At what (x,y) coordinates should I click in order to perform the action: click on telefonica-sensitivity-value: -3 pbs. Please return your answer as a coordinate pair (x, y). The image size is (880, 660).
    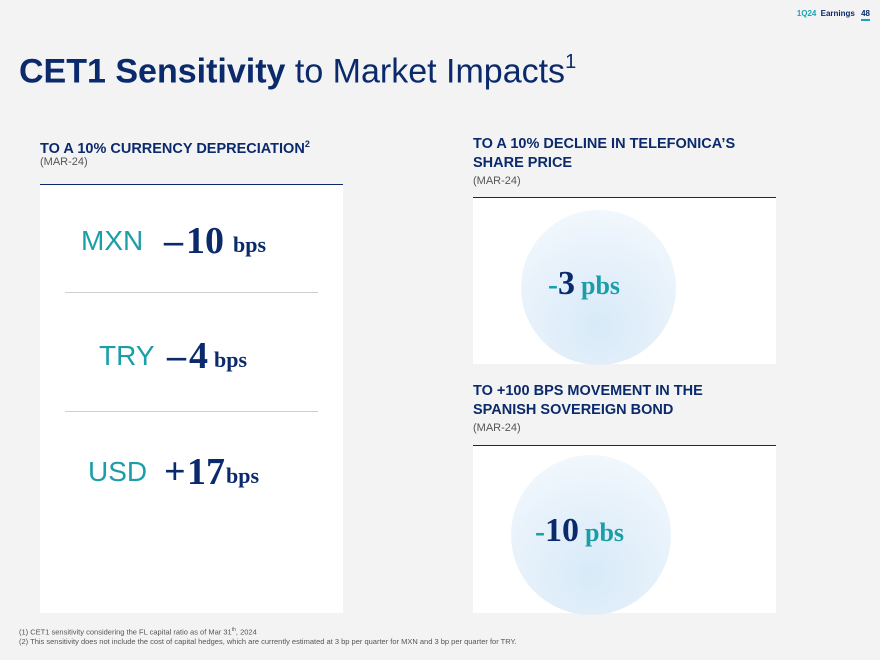
    Looking at the image, I should click on (584, 284).